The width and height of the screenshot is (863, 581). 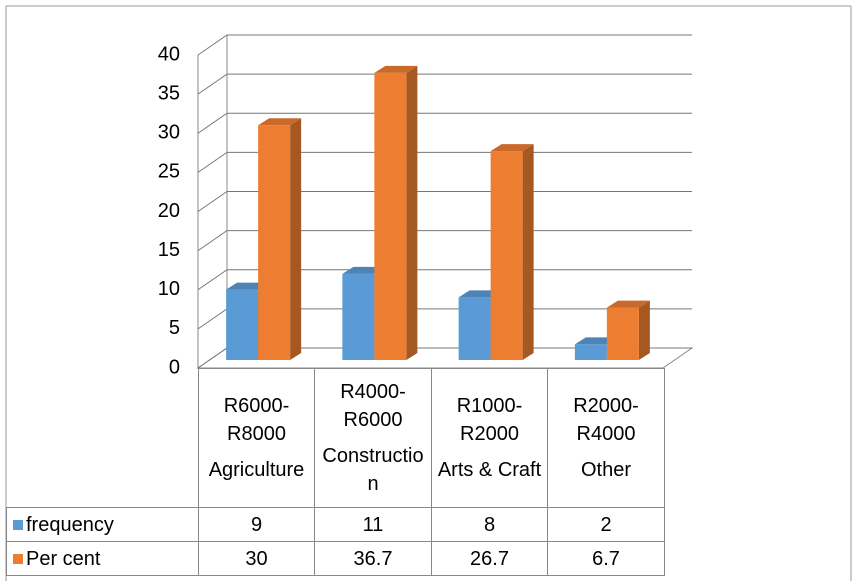 What do you see at coordinates (489, 524) in the screenshot?
I see `value-cell: 8` at bounding box center [489, 524].